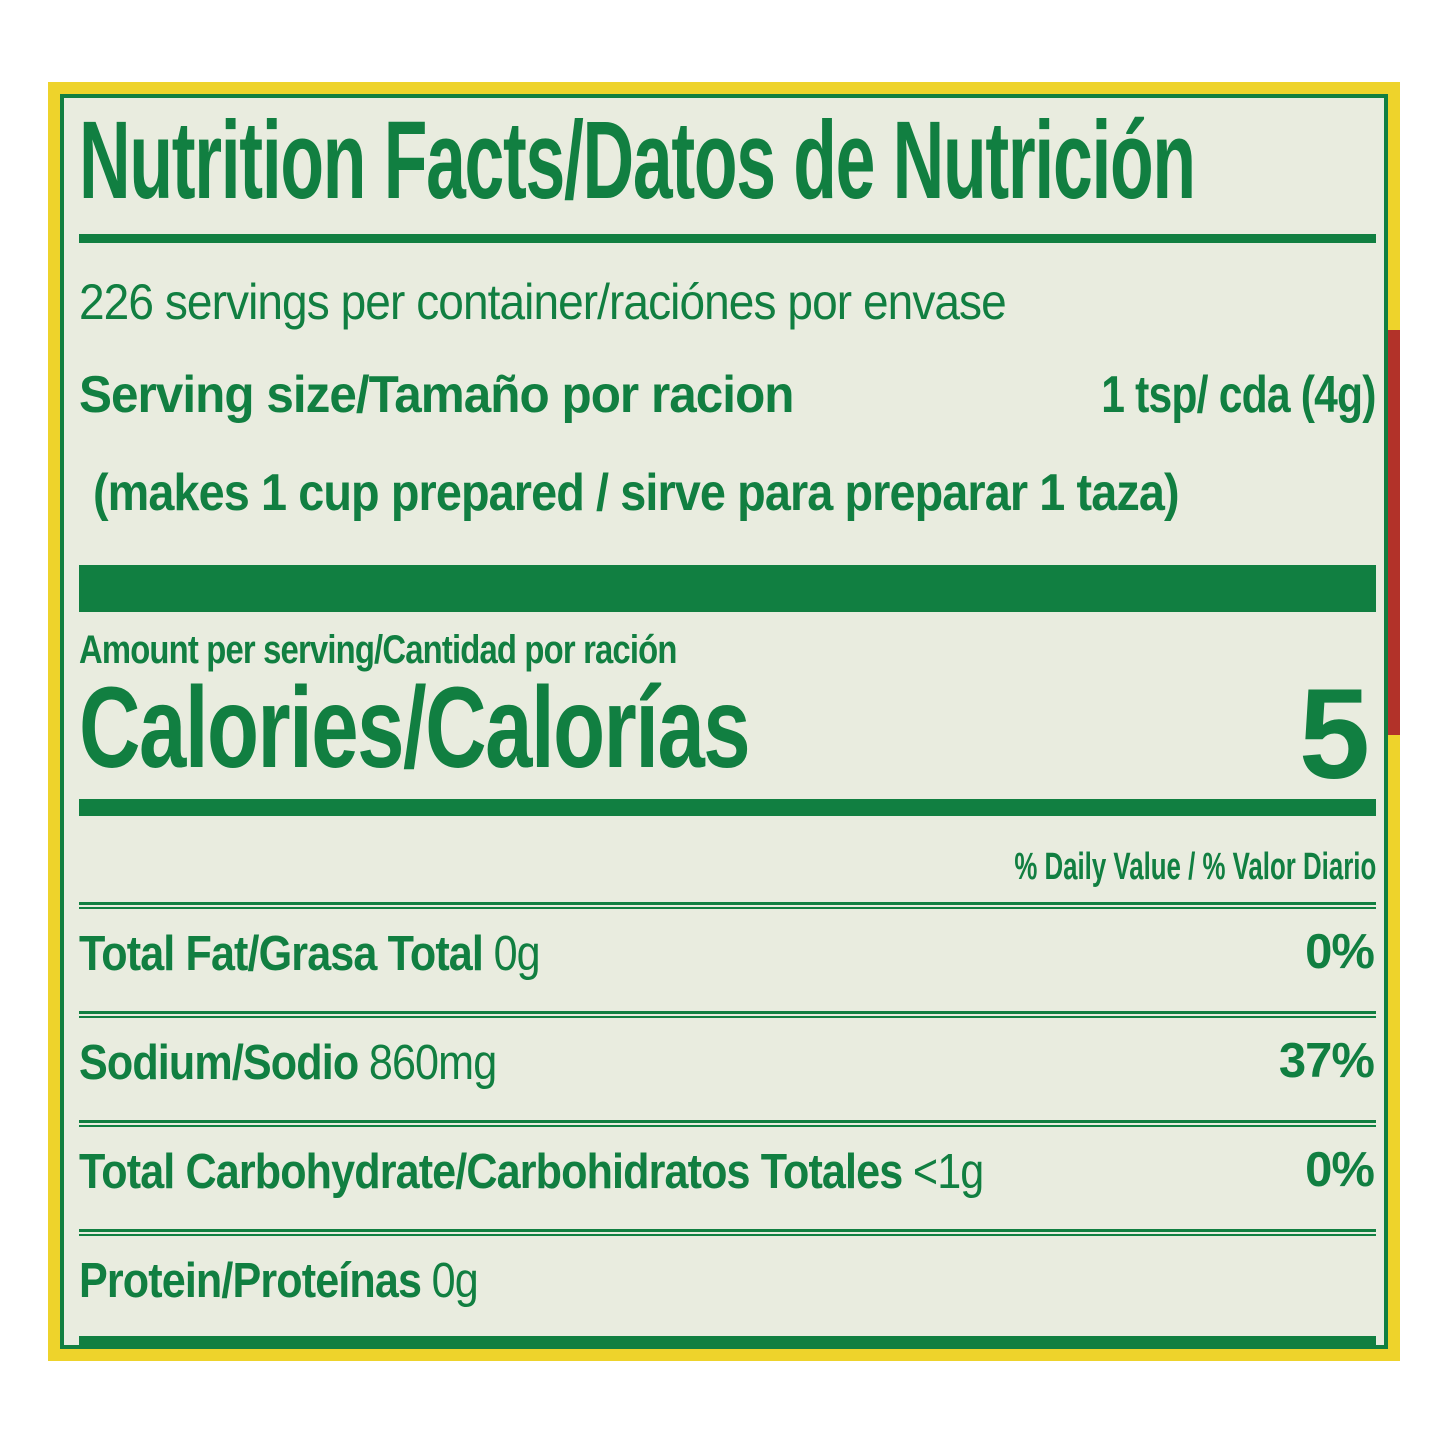  What do you see at coordinates (727, 866) in the screenshot?
I see `daily-value-header: % Daily Value / % Valor Diario` at bounding box center [727, 866].